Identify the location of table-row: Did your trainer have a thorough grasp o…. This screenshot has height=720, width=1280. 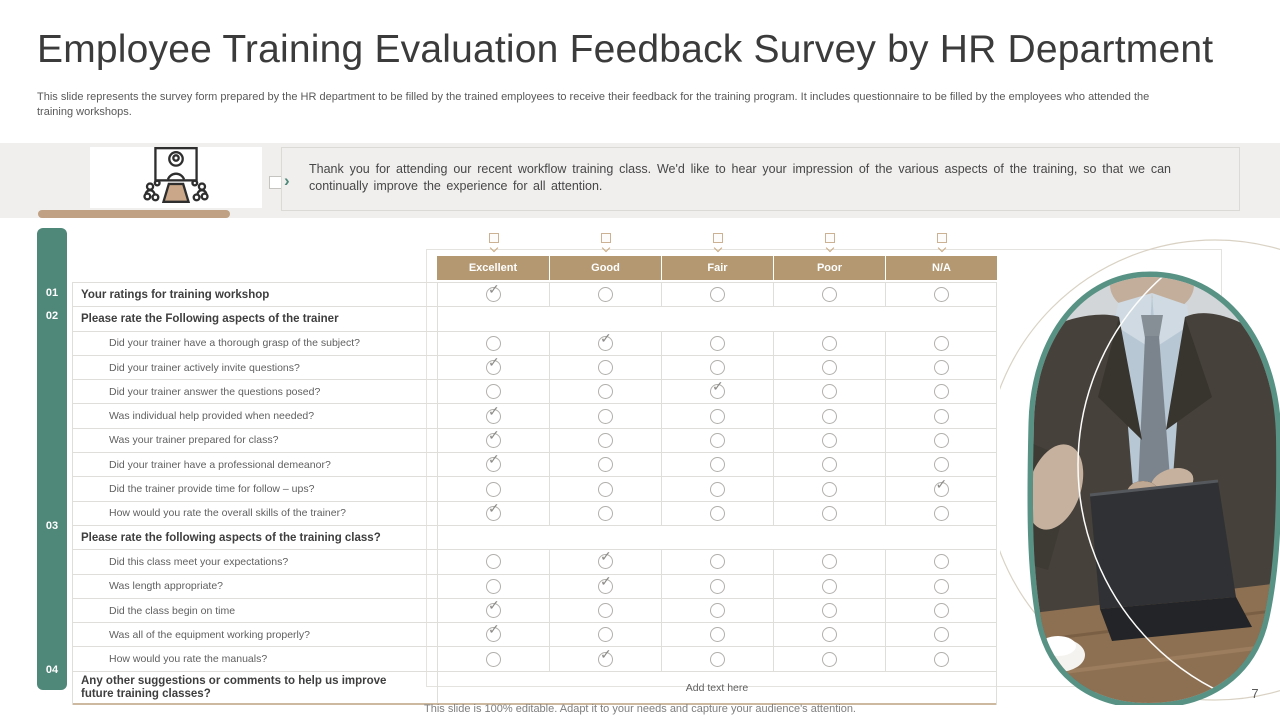
(534, 343).